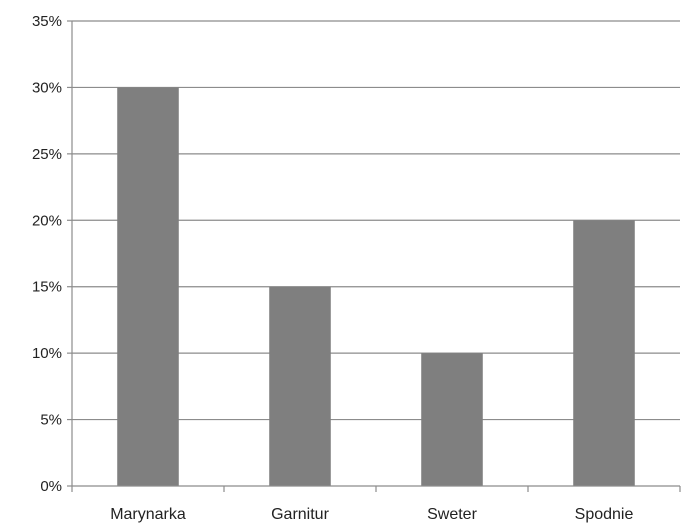  I want to click on y-tick-label: 25%, so click(47, 154).